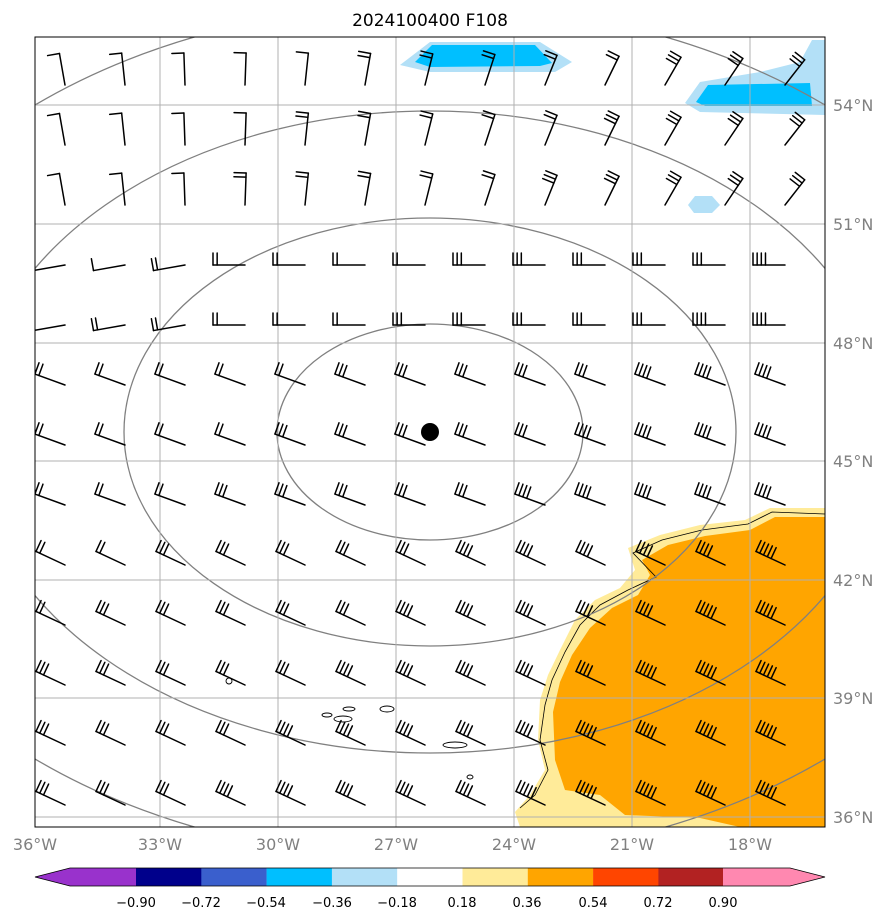  What do you see at coordinates (430, 877) in the screenshot?
I see `colorbar-segment` at bounding box center [430, 877].